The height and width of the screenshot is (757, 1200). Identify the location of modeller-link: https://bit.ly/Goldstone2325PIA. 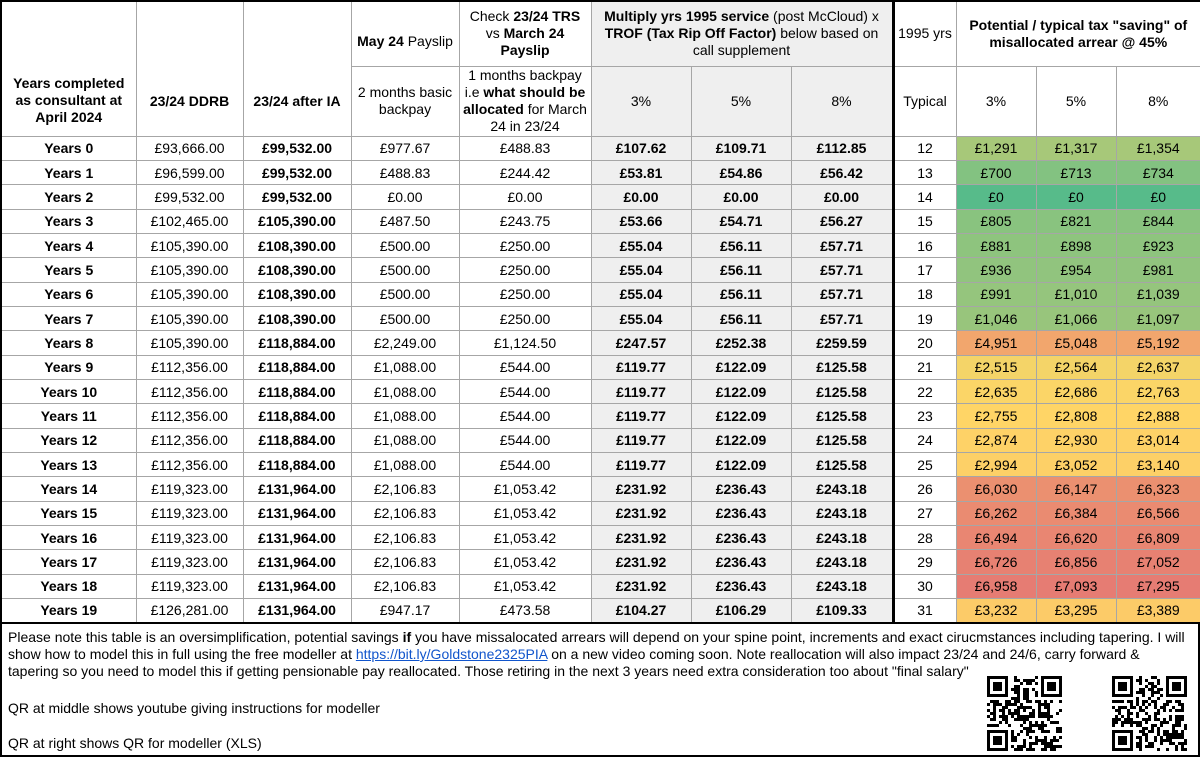
(451, 654).